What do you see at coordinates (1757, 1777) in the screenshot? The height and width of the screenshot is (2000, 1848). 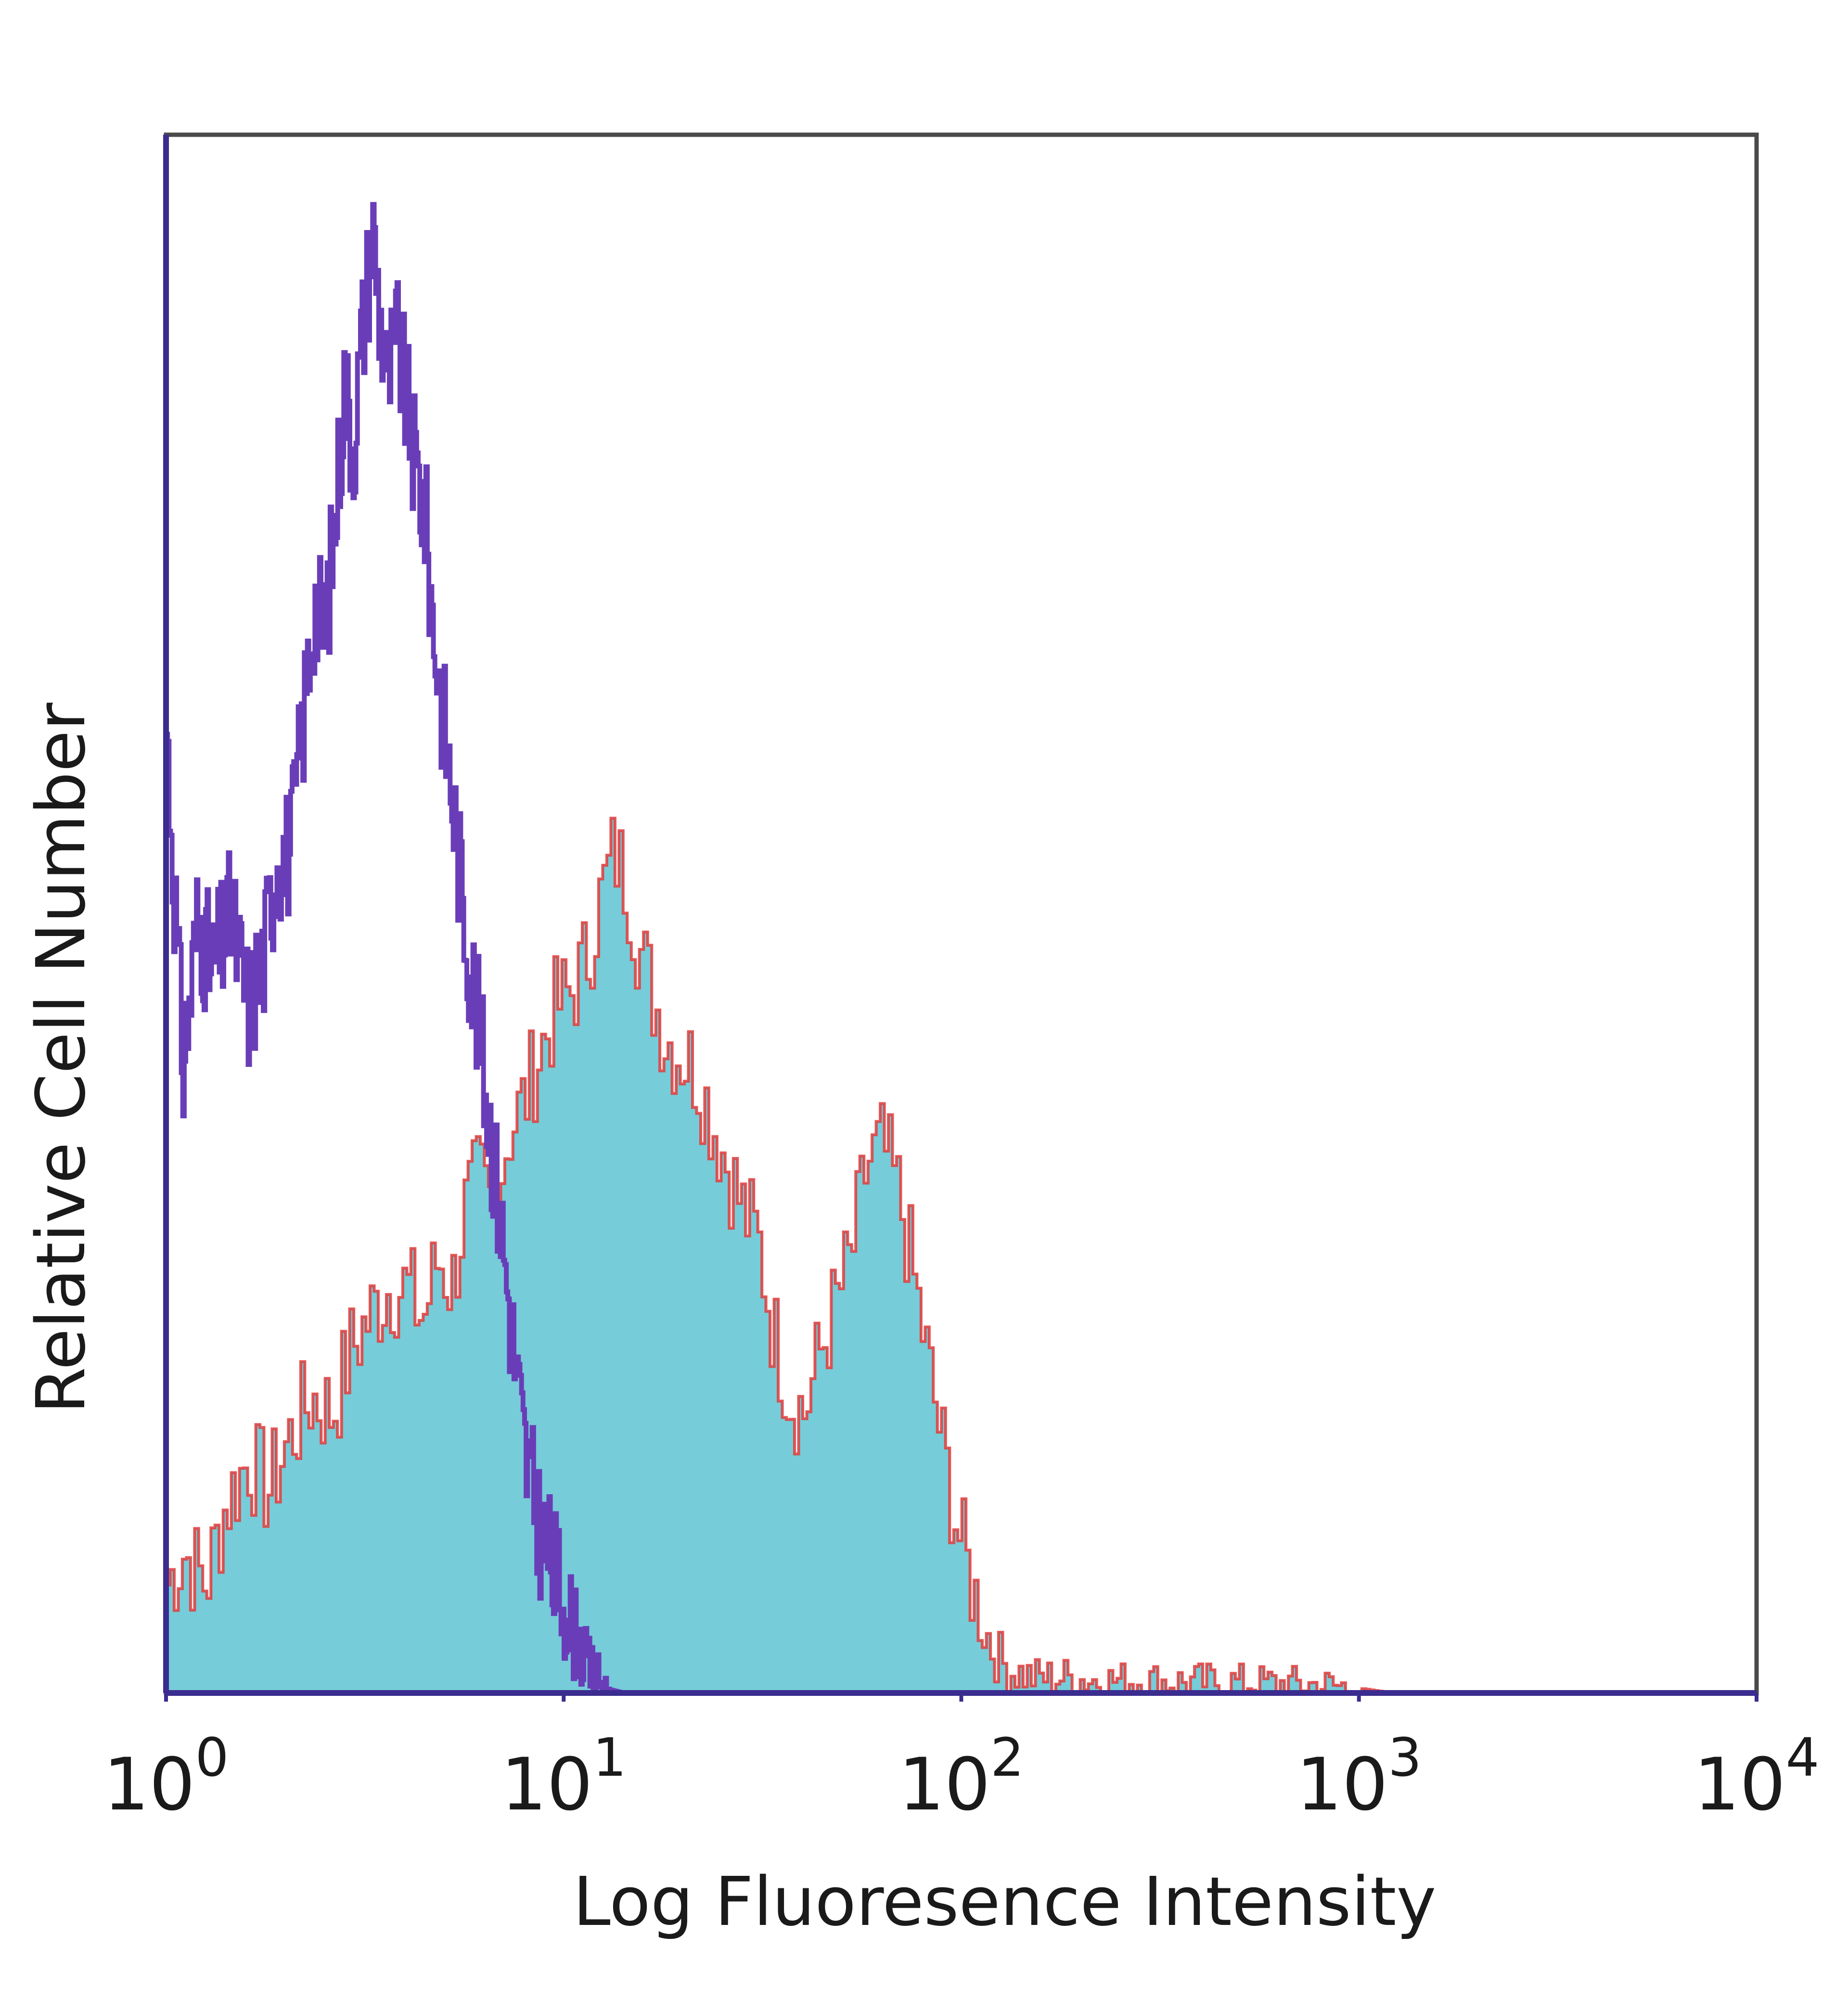 I see `x-tick-label-4: 10⁴` at bounding box center [1757, 1777].